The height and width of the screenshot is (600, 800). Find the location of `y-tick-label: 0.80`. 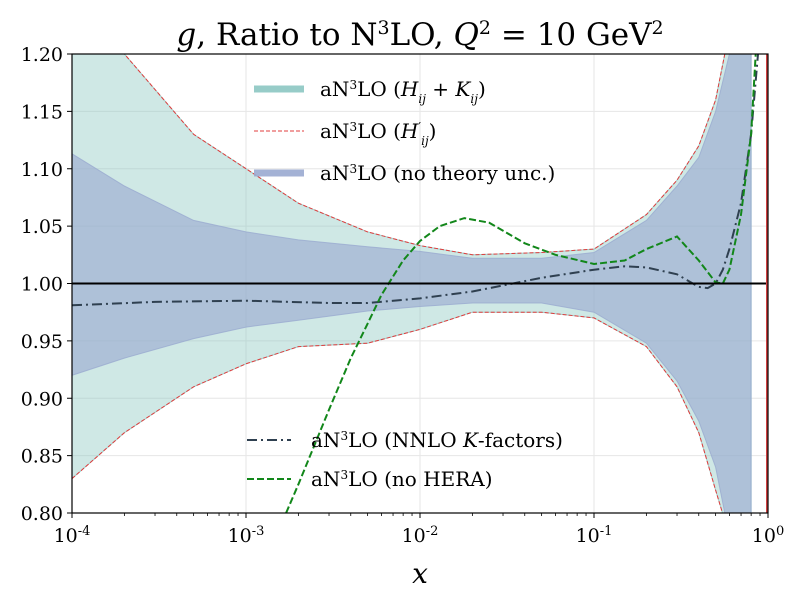

y-tick-label: 0.80 is located at coordinates (42, 514).